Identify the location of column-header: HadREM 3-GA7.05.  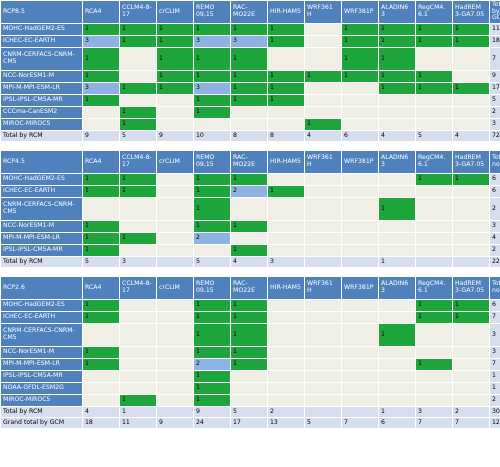
(471, 288).